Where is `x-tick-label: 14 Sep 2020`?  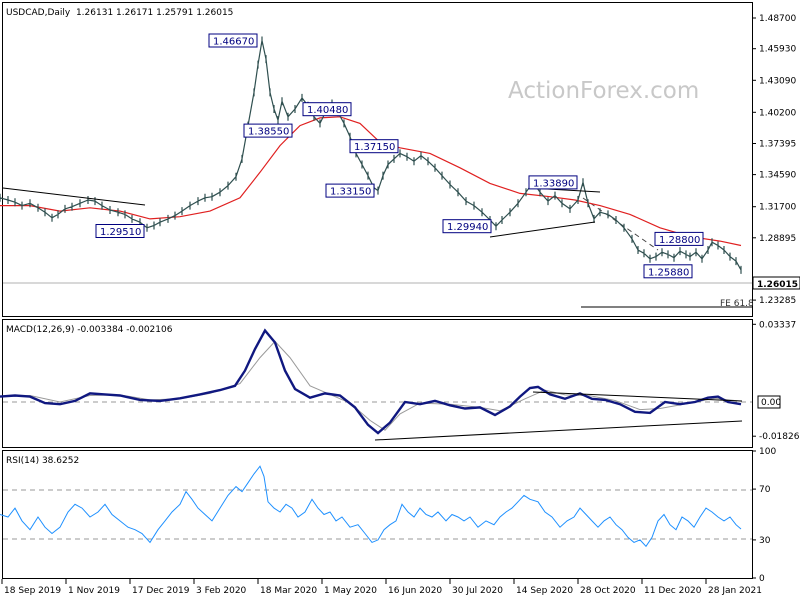 x-tick-label: 14 Sep 2020 is located at coordinates (544, 591).